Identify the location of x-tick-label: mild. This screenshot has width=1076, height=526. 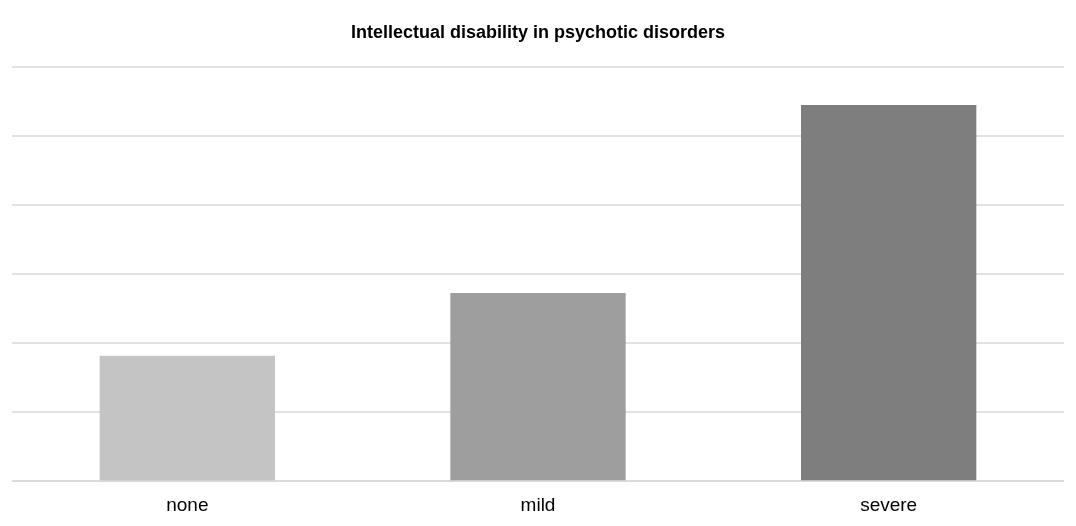
(538, 504).